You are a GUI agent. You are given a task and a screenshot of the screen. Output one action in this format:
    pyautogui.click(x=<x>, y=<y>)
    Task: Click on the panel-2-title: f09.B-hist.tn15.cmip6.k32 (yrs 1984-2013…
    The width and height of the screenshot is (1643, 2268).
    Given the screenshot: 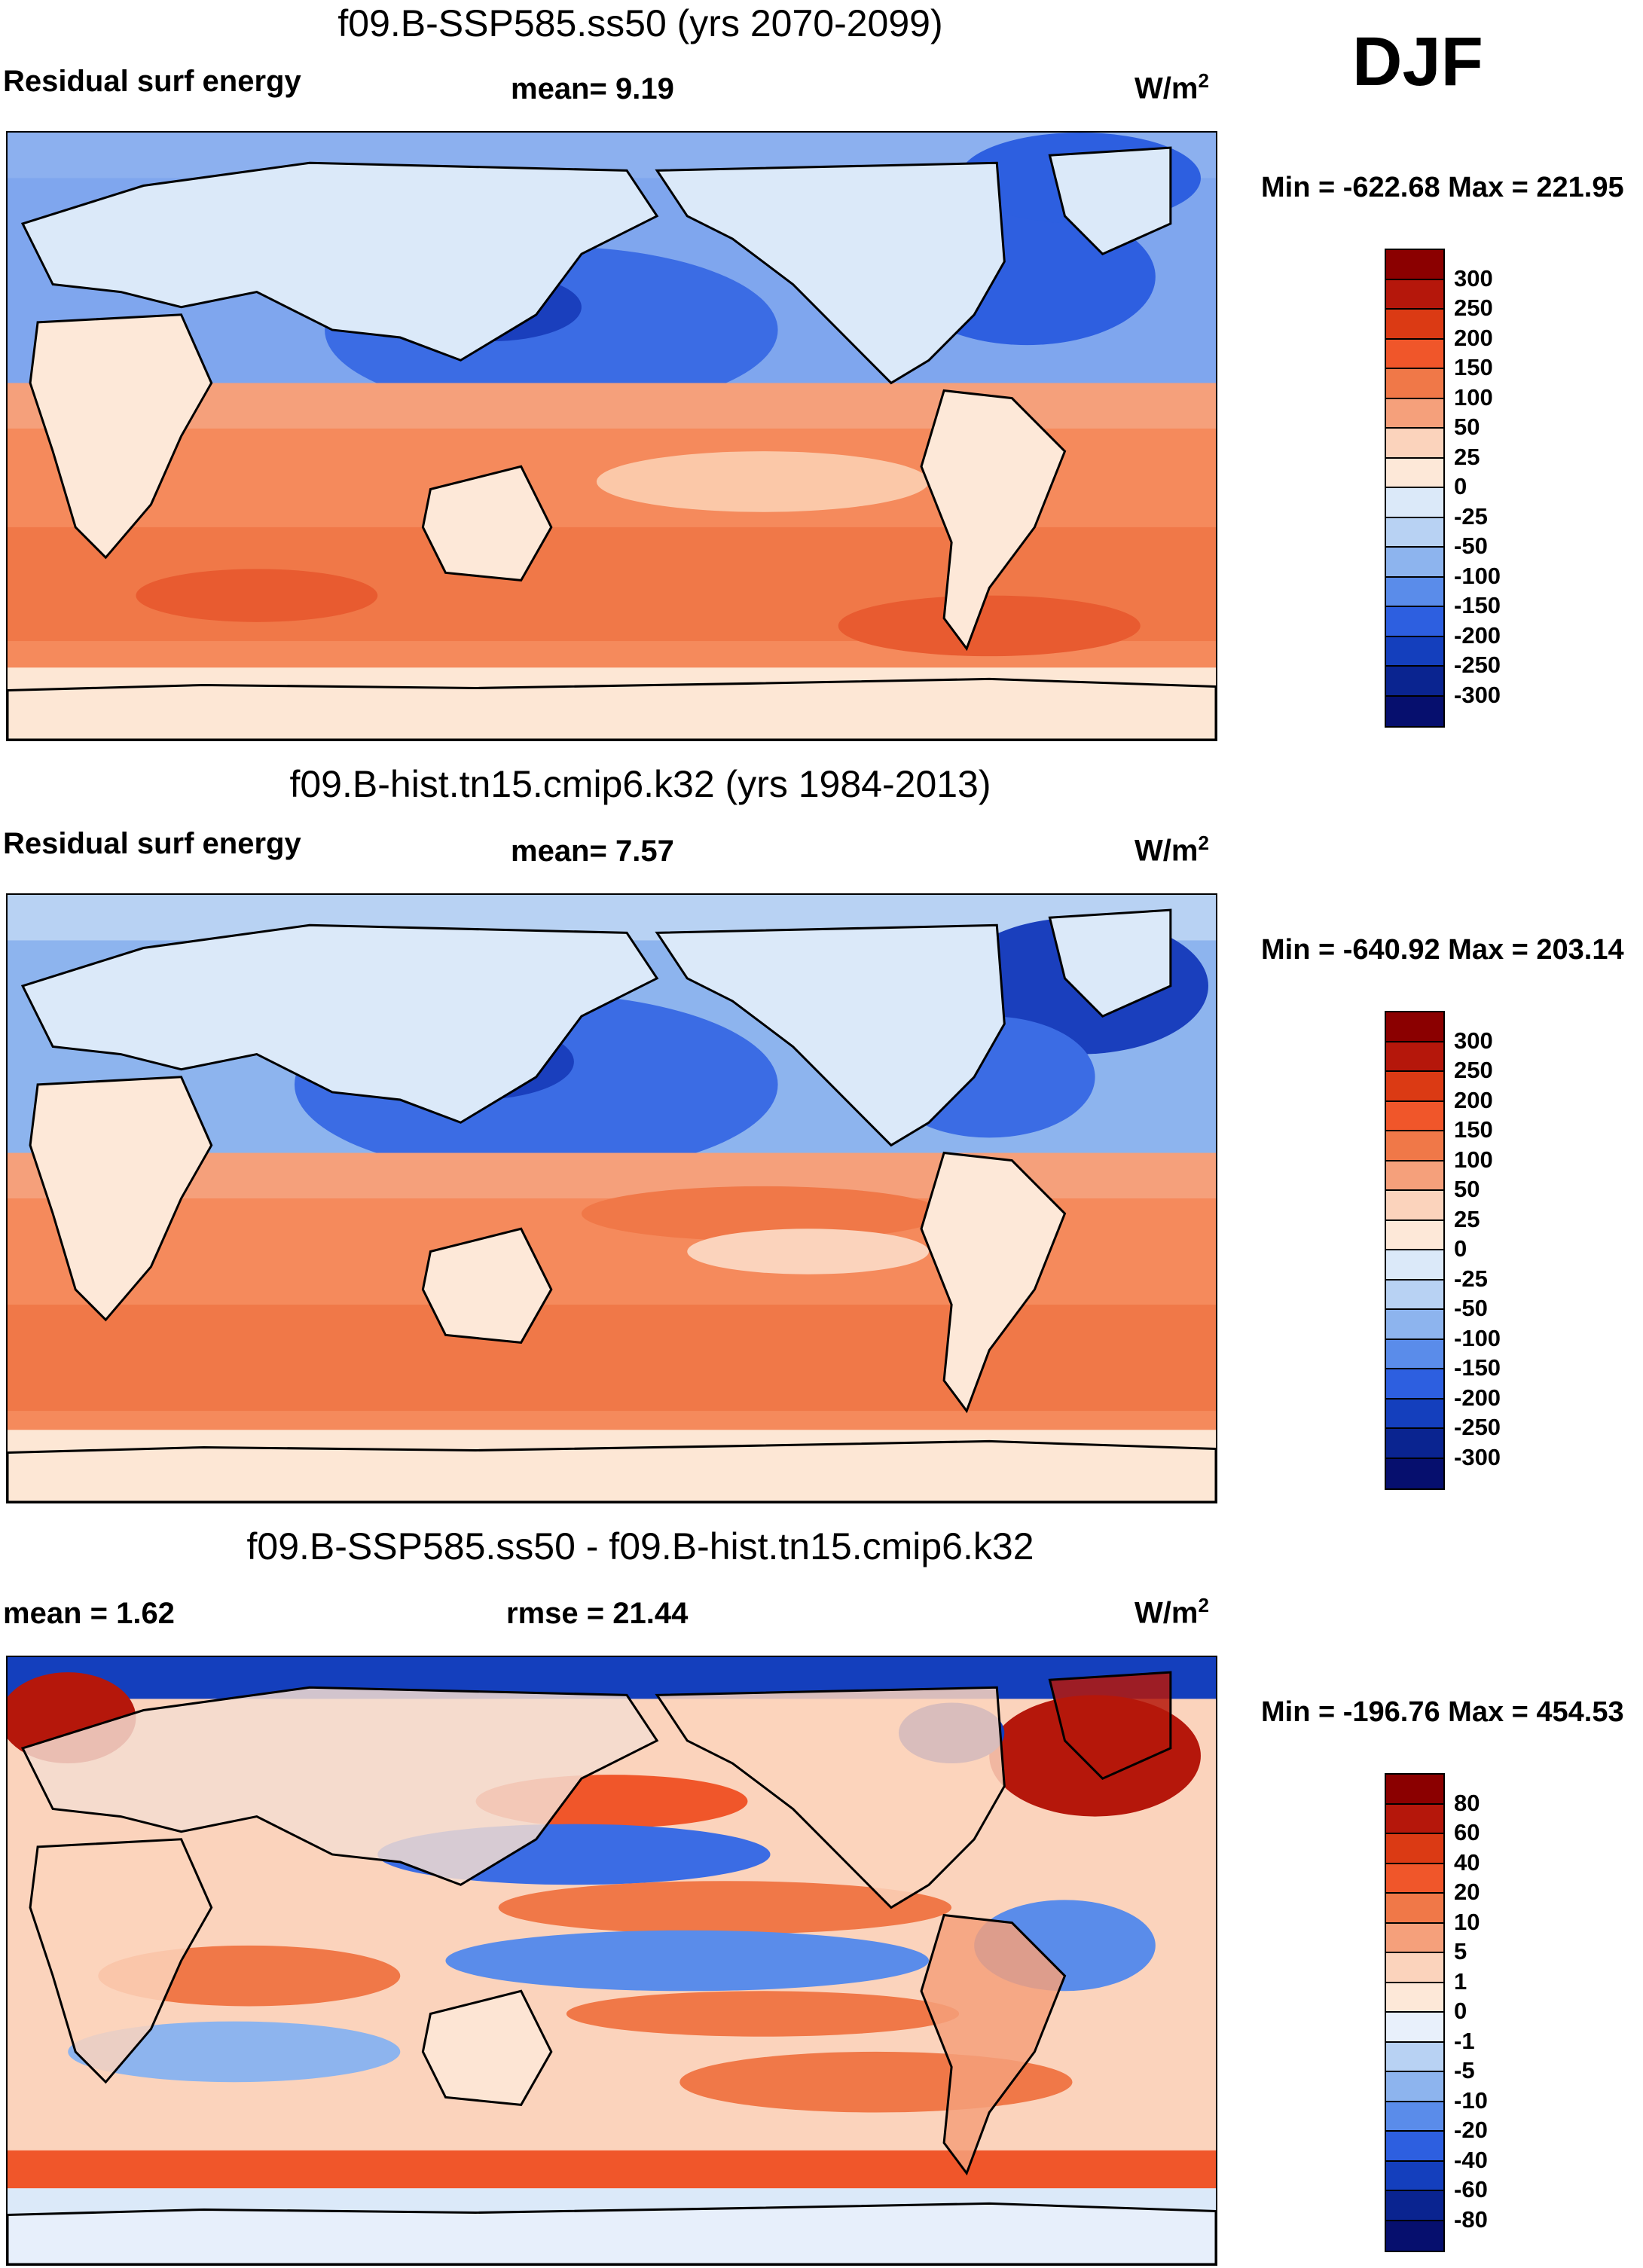 What is the action you would take?
    pyautogui.click(x=640, y=784)
    